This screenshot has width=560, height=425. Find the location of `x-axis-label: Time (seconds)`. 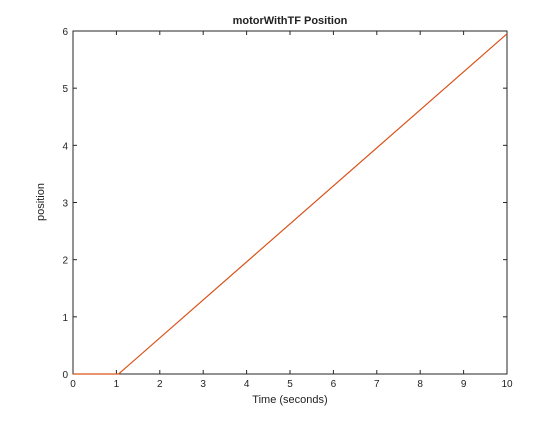

x-axis-label: Time (seconds) is located at coordinates (289, 400).